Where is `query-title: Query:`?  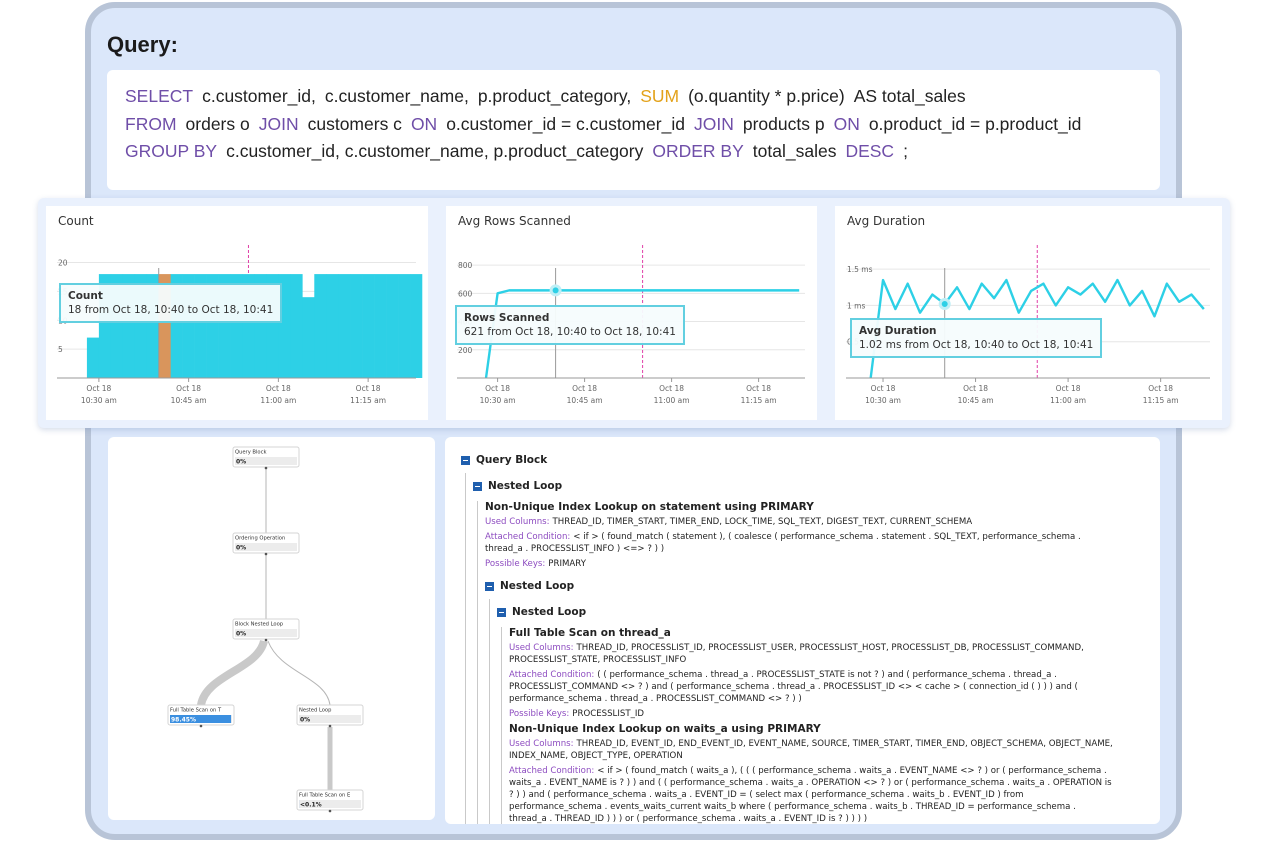
query-title: Query: is located at coordinates (142, 44).